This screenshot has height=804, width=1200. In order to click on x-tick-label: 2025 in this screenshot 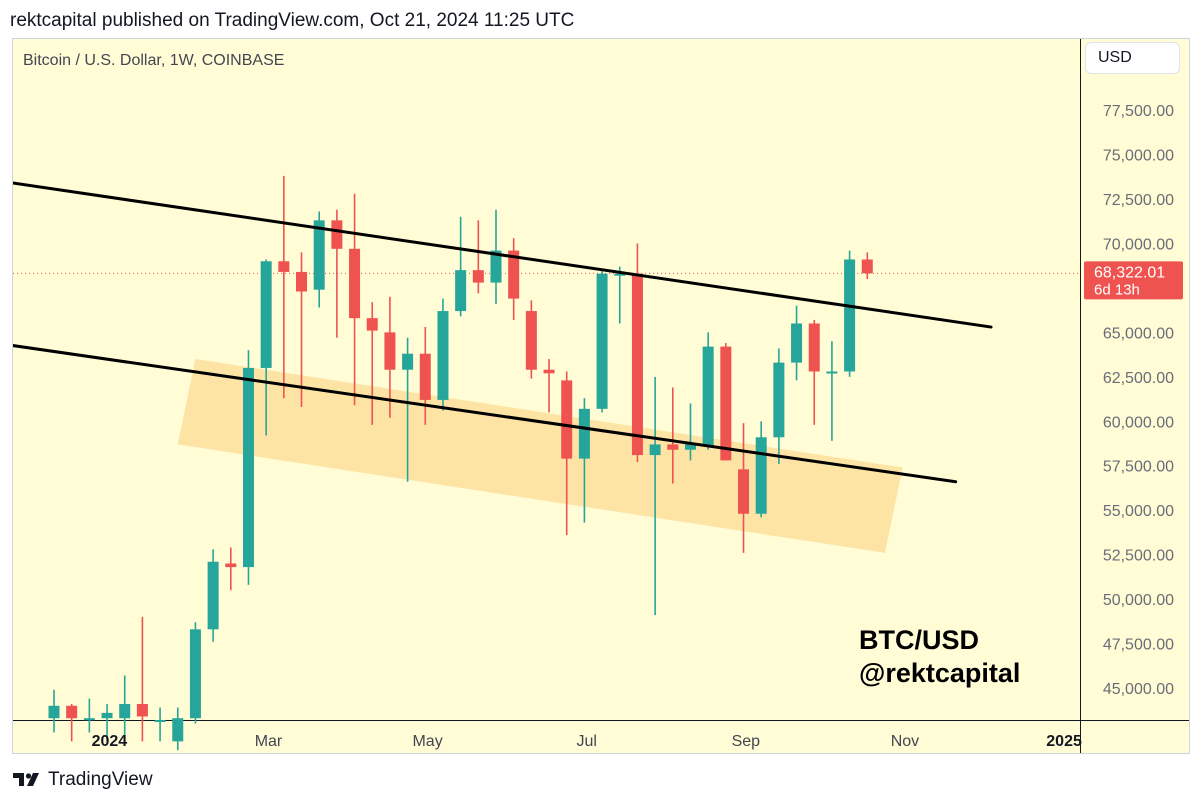, I will do `click(1064, 741)`.